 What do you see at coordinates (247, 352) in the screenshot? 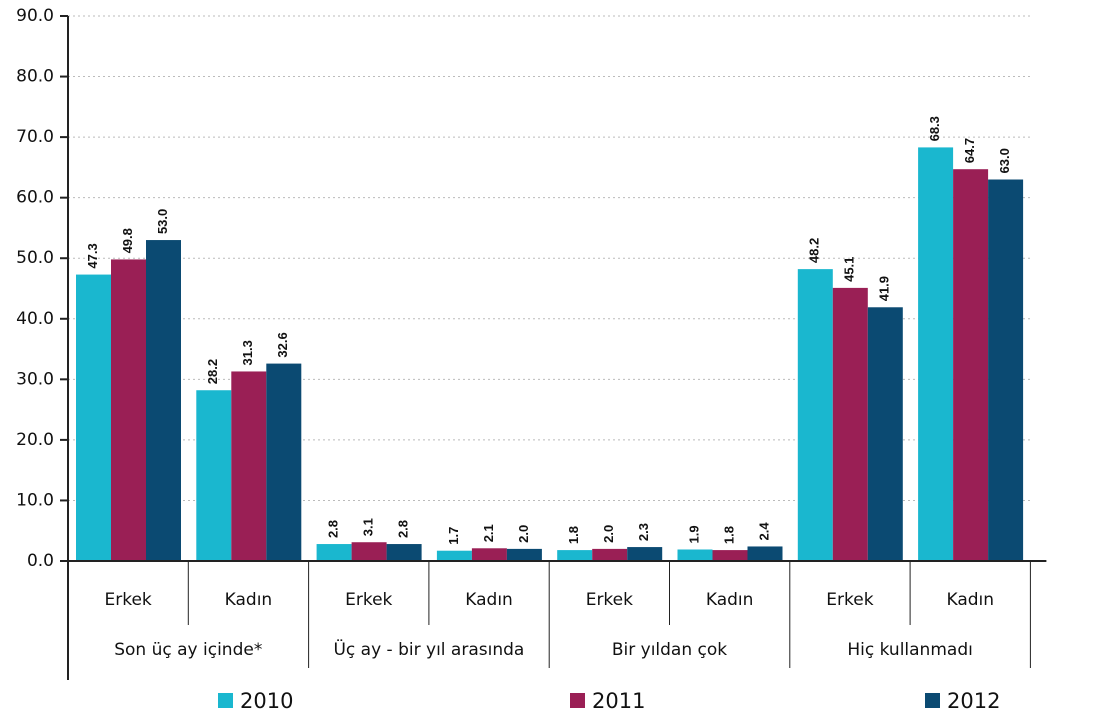
I see `value-label: 31.3` at bounding box center [247, 352].